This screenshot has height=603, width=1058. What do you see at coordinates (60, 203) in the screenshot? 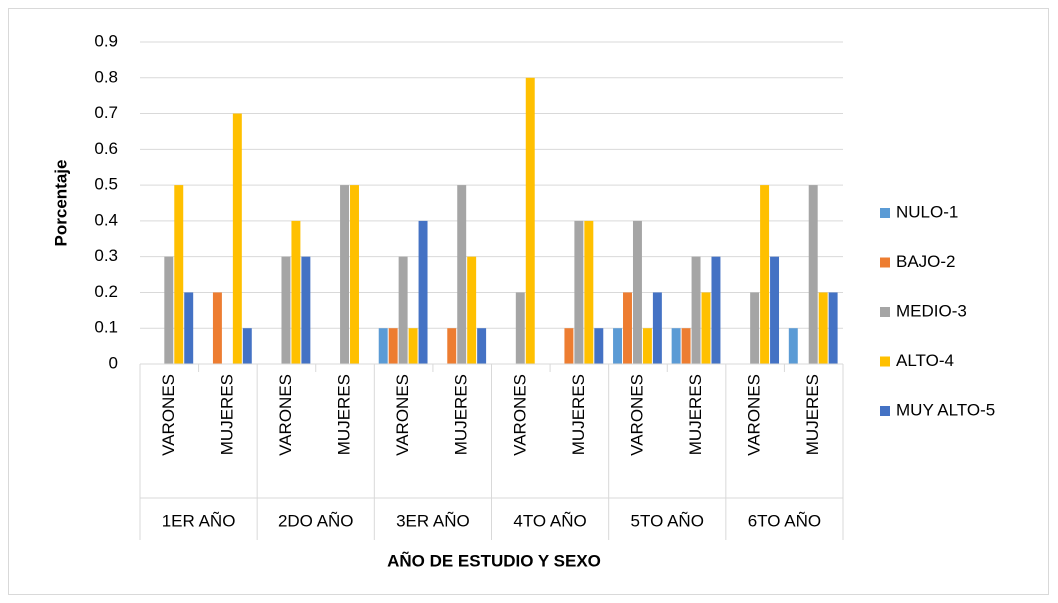
I see `y-axis-title: Porcentaje` at bounding box center [60, 203].